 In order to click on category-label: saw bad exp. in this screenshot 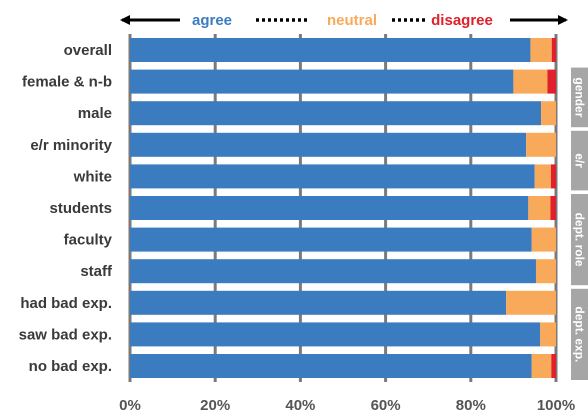, I will do `click(65, 334)`.